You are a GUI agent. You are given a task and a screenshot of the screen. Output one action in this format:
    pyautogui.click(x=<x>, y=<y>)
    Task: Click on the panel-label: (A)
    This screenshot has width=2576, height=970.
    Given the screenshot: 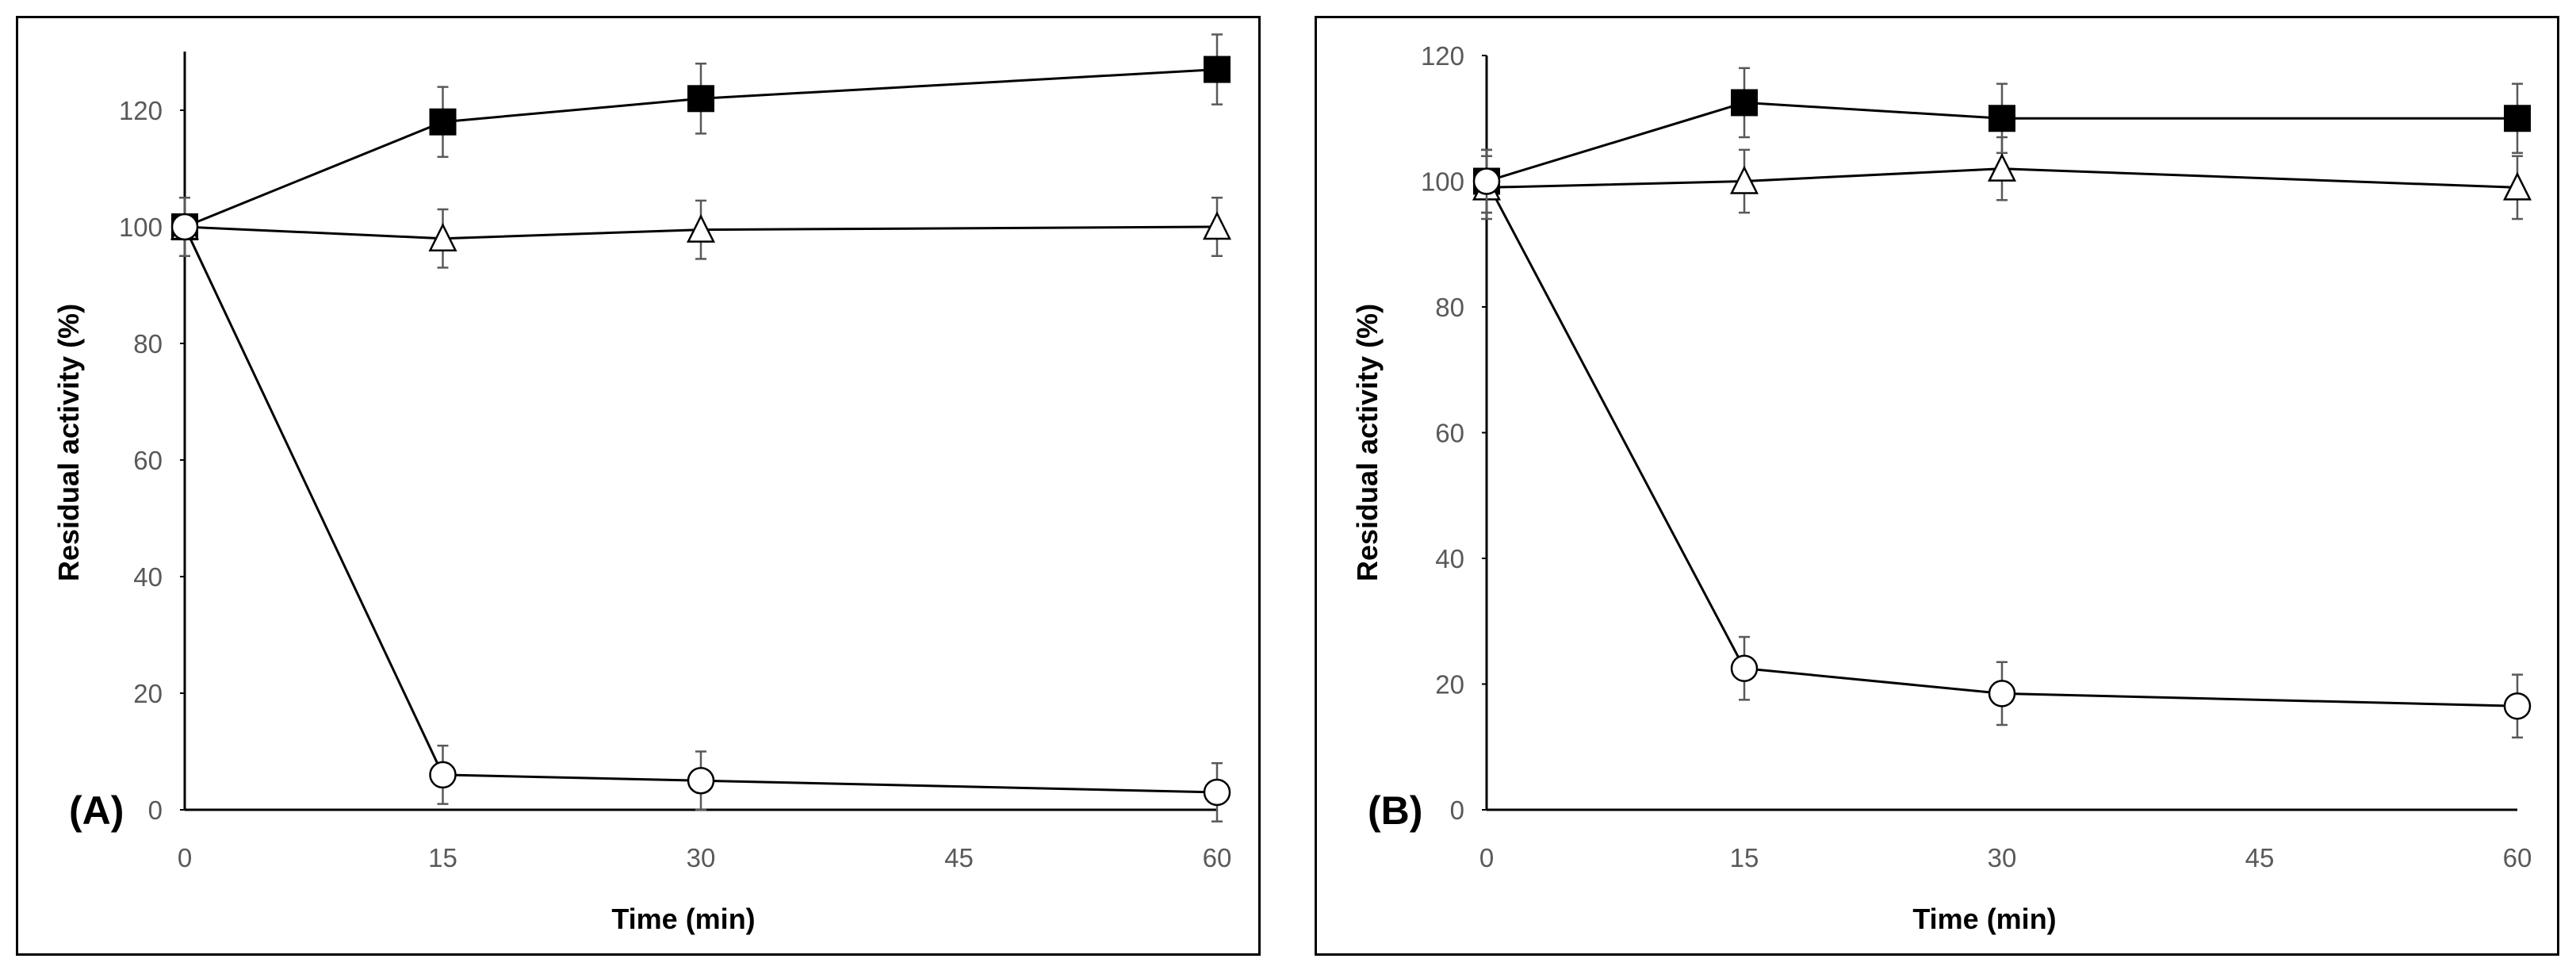 What is the action you would take?
    pyautogui.click(x=96, y=810)
    